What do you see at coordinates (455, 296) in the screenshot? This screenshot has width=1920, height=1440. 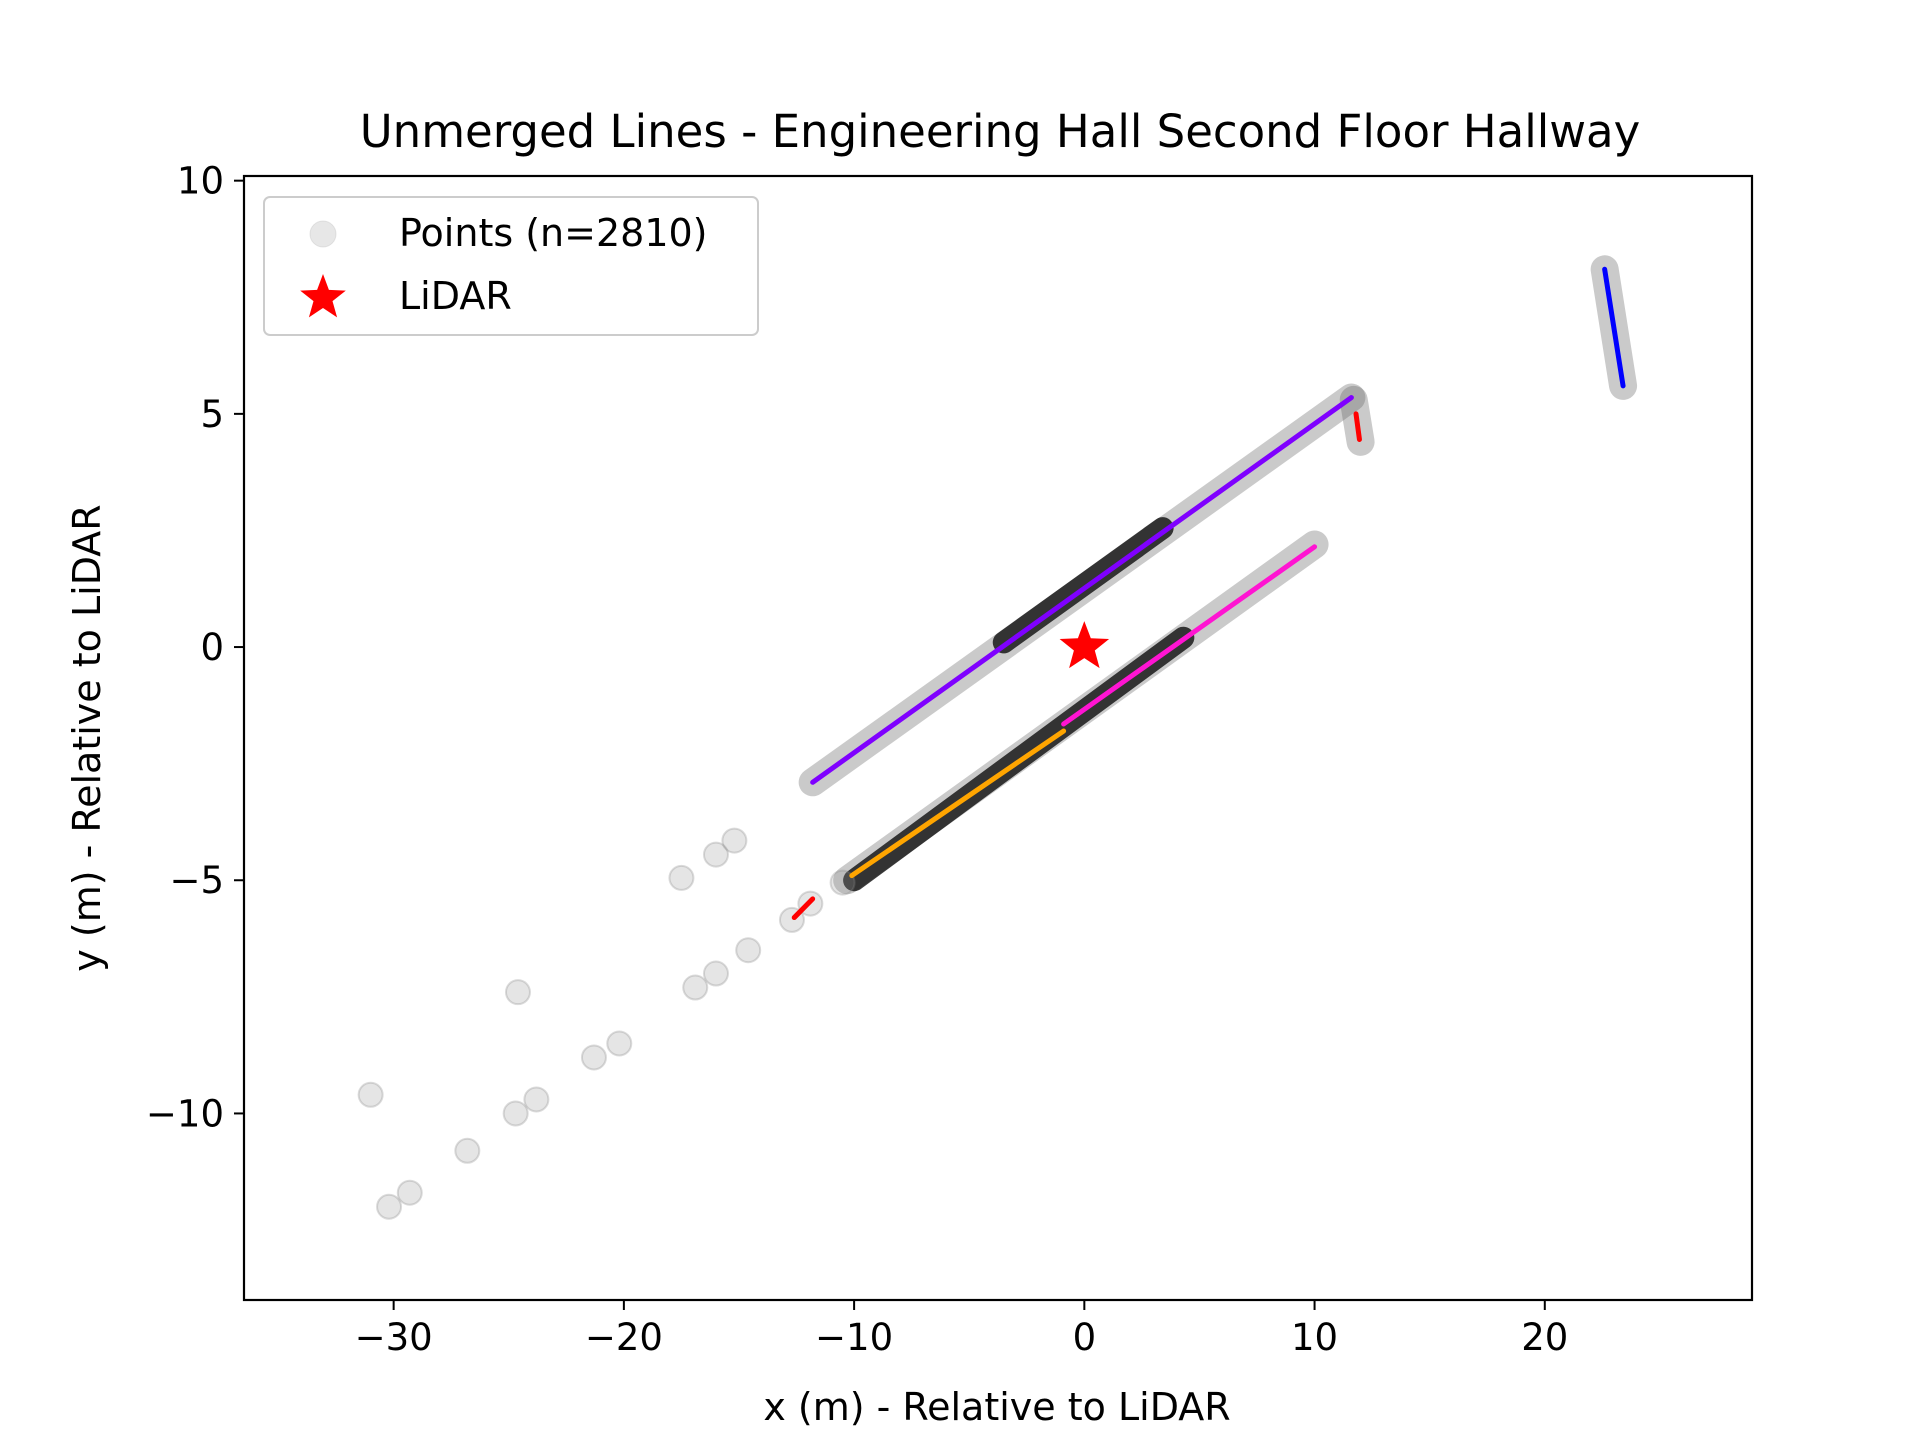 I see `legend-lidar-label: LiDAR` at bounding box center [455, 296].